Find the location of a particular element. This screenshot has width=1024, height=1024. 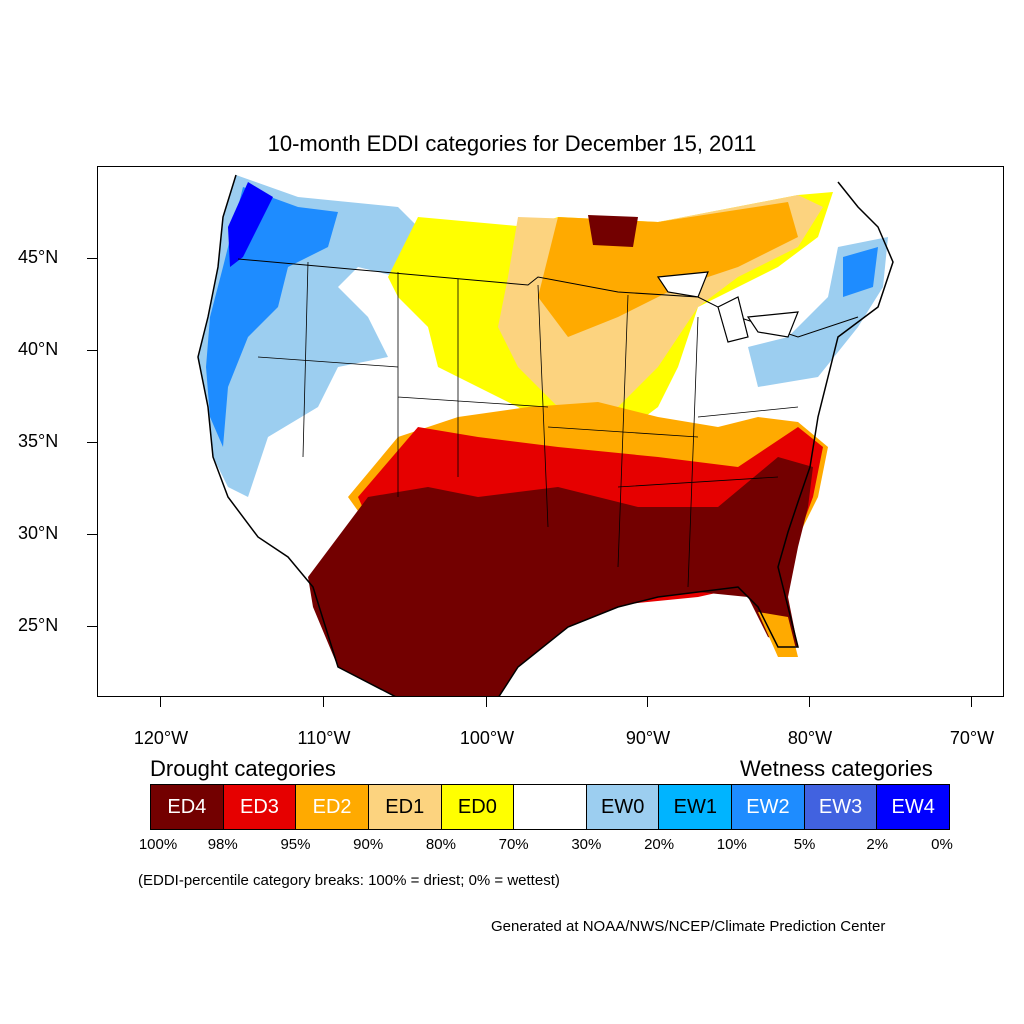

lat-label-35: 35°N is located at coordinates (38, 441).